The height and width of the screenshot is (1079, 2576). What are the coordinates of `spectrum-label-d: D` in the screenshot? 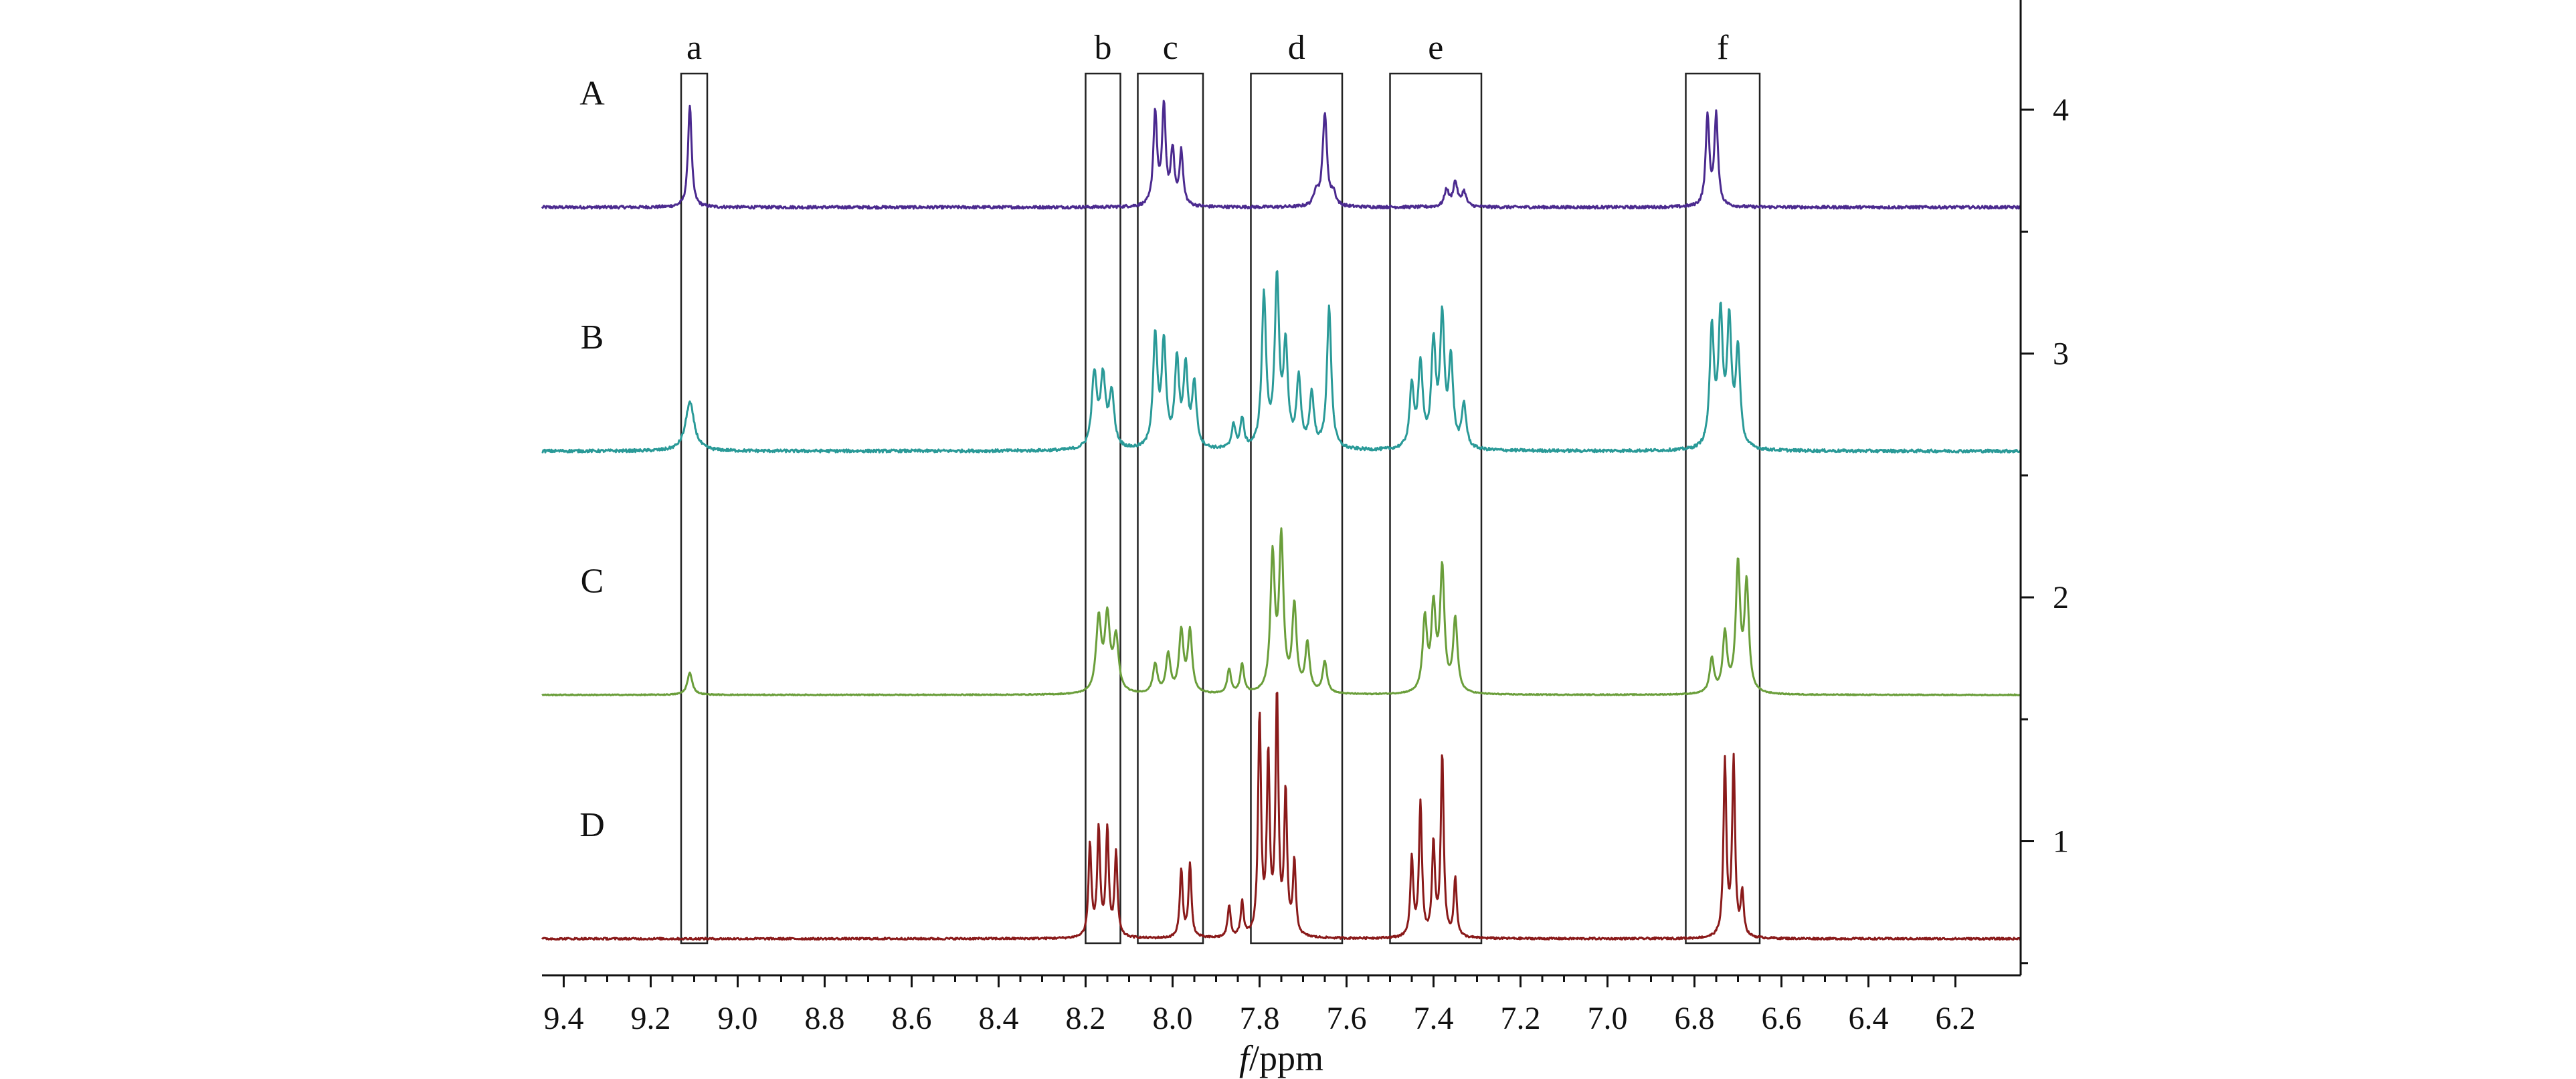 It's located at (592, 825).